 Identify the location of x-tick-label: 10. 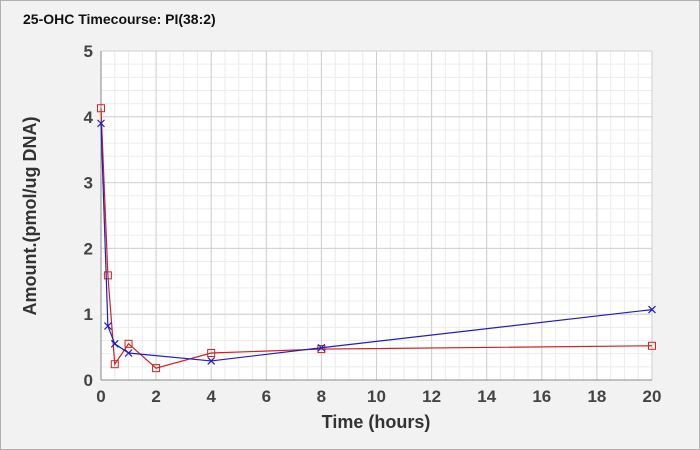
(376, 396).